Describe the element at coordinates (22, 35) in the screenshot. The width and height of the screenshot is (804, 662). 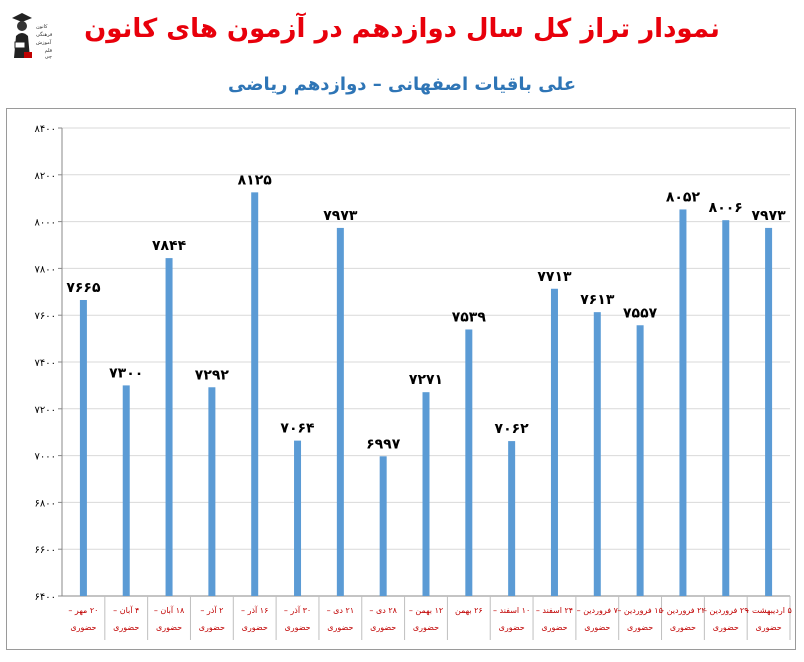
I see `graduate-figure-icon` at that location.